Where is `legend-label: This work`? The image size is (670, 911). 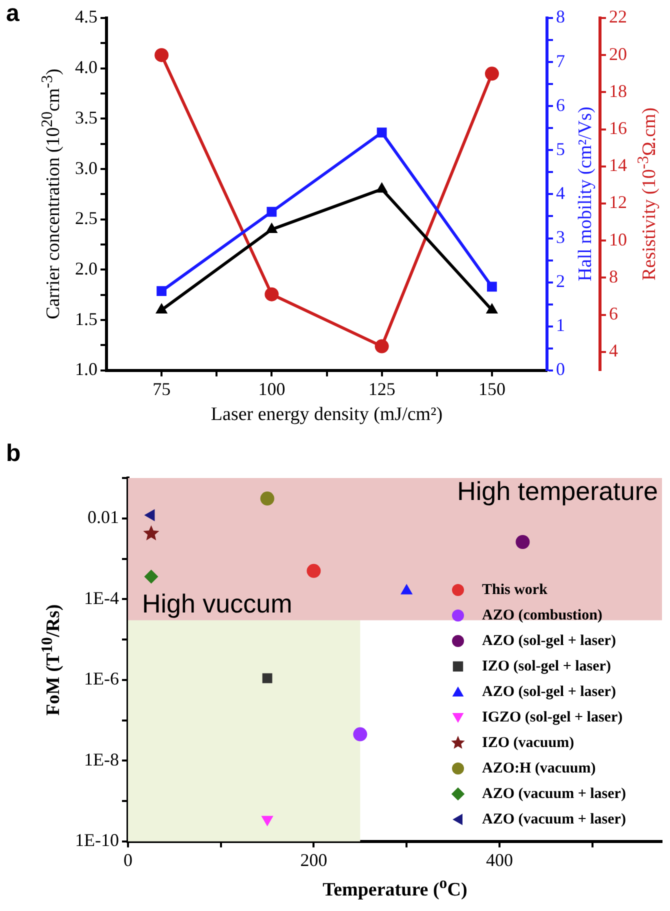
legend-label: This work is located at coordinates (515, 590).